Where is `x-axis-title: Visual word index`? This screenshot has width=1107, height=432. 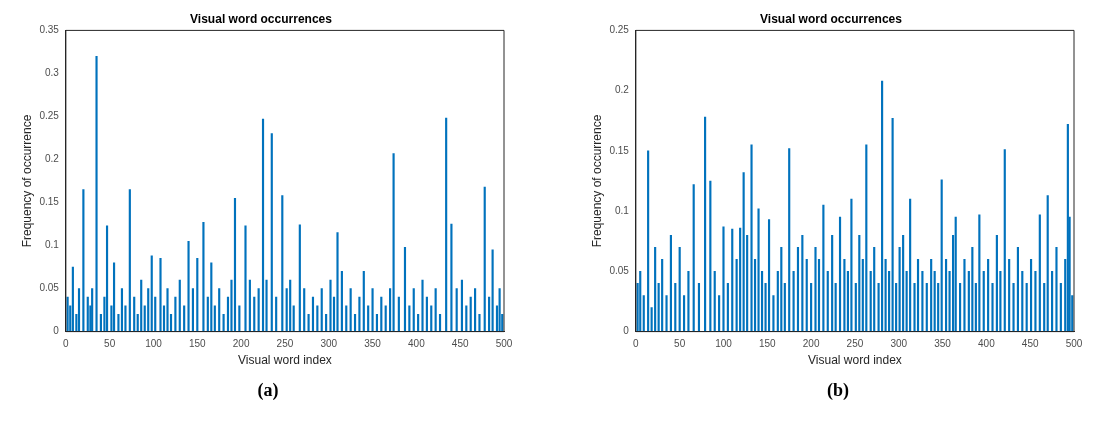 x-axis-title: Visual word index is located at coordinates (855, 360).